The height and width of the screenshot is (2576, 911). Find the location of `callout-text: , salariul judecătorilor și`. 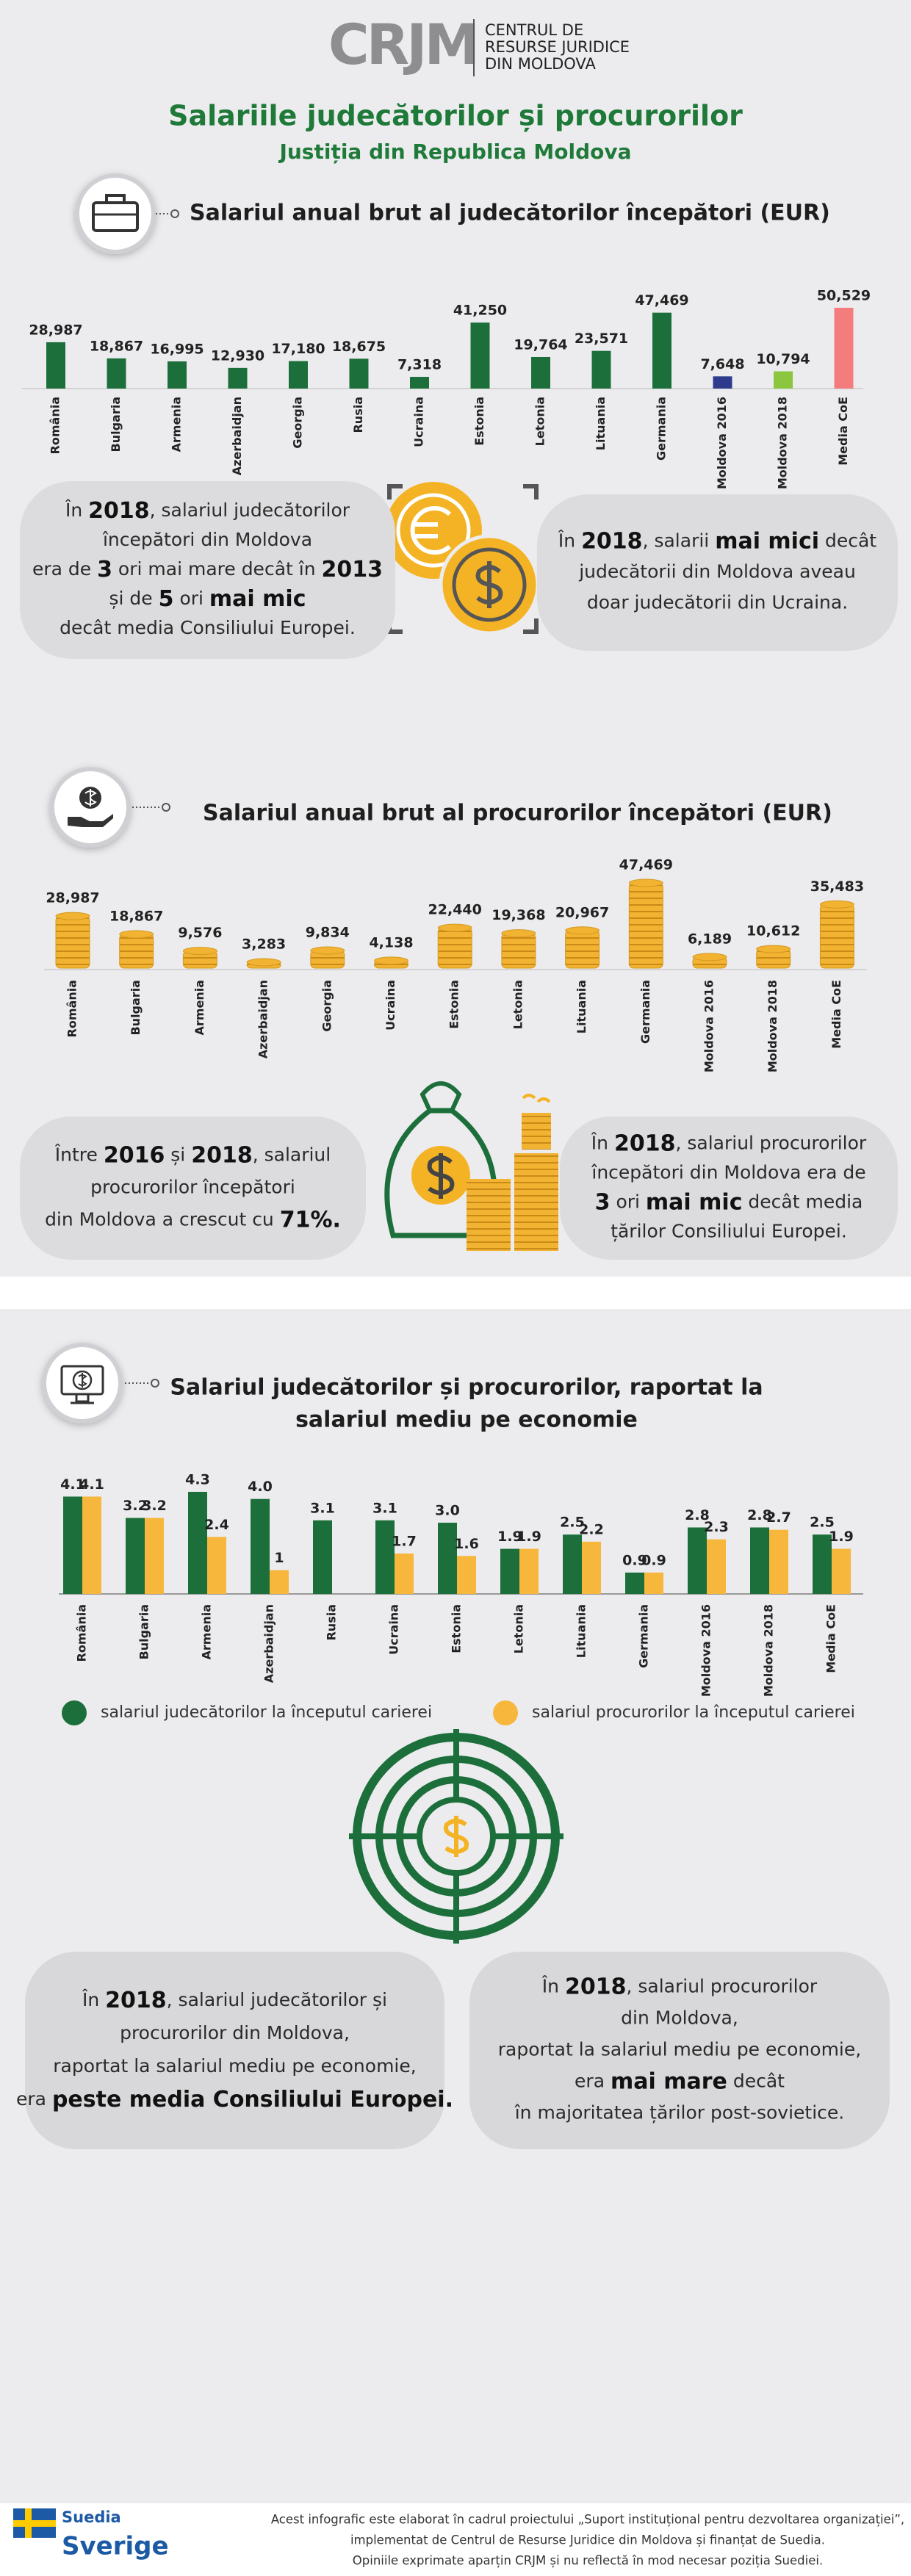

callout-text: , salariul judecătorilor și is located at coordinates (277, 2000).